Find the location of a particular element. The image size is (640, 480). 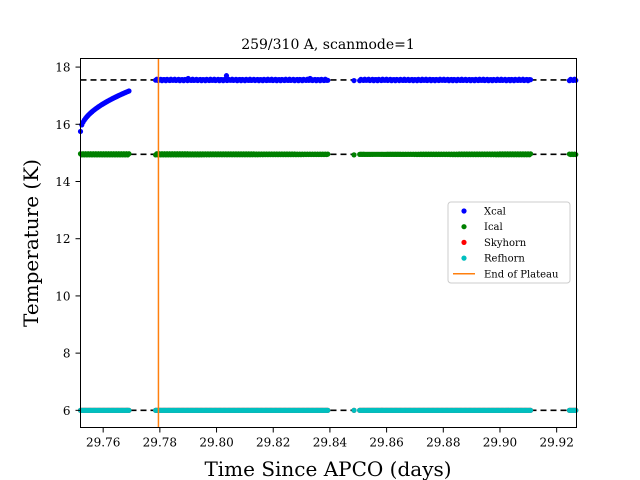

legend-marker-xcal is located at coordinates (464, 211).